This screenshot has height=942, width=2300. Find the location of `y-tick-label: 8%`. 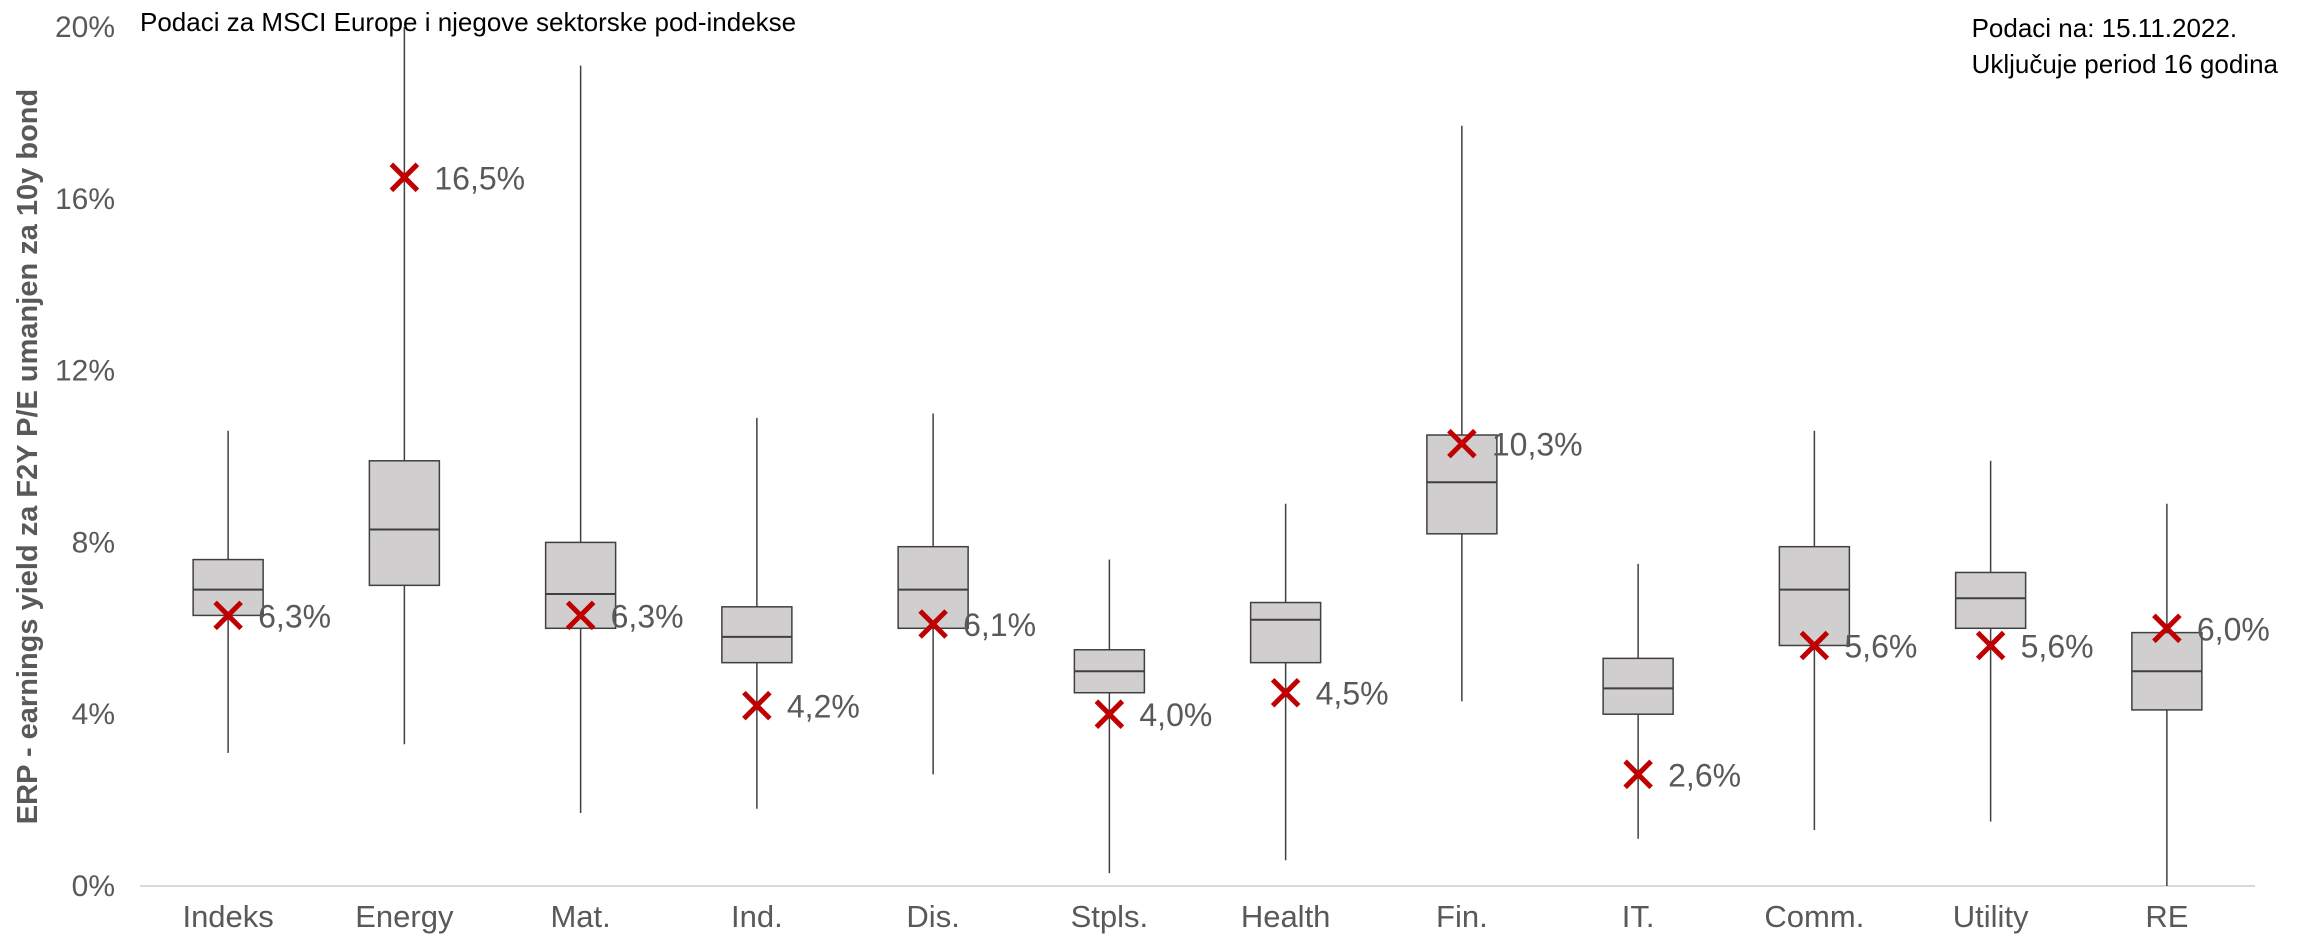

y-tick-label: 8% is located at coordinates (93, 542).